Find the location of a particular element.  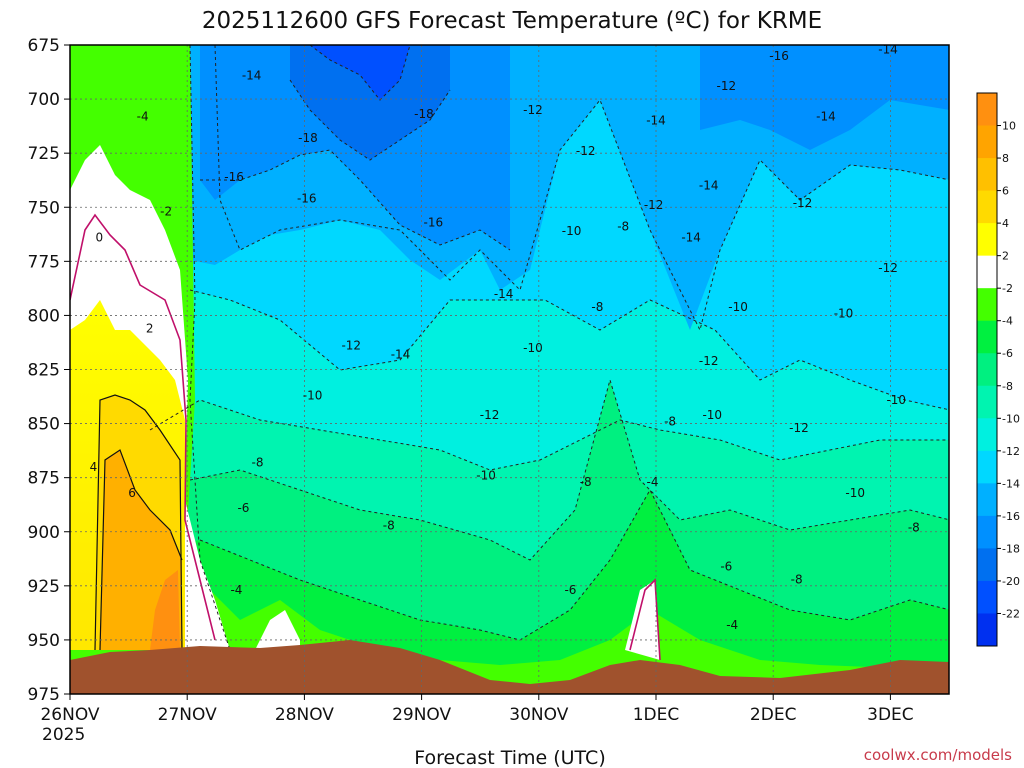

credit-link: coolwx.com/models is located at coordinates (938, 755).